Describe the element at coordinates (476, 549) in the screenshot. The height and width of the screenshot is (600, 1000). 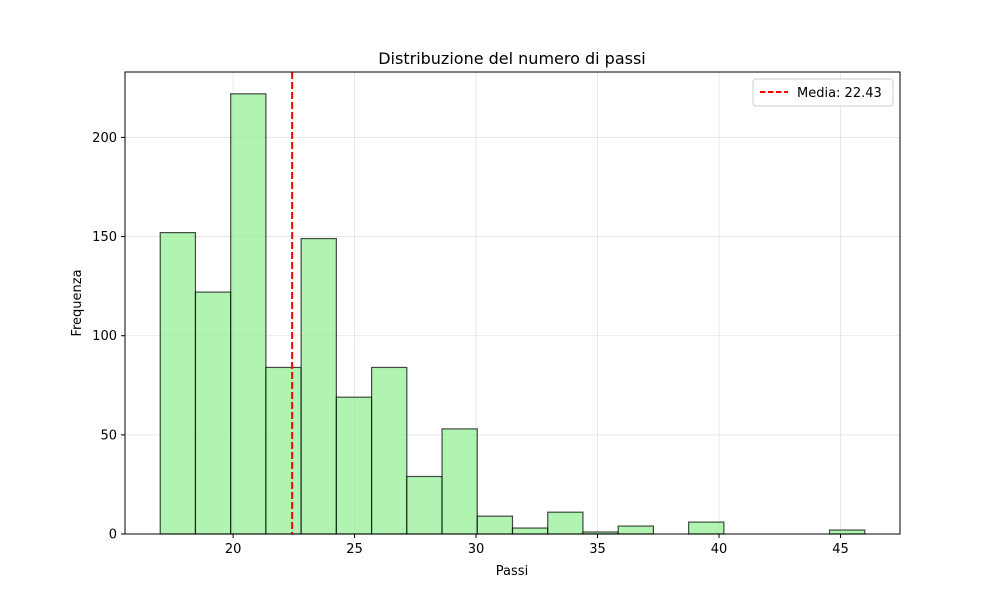
I see `x-tick-label: 30` at that location.